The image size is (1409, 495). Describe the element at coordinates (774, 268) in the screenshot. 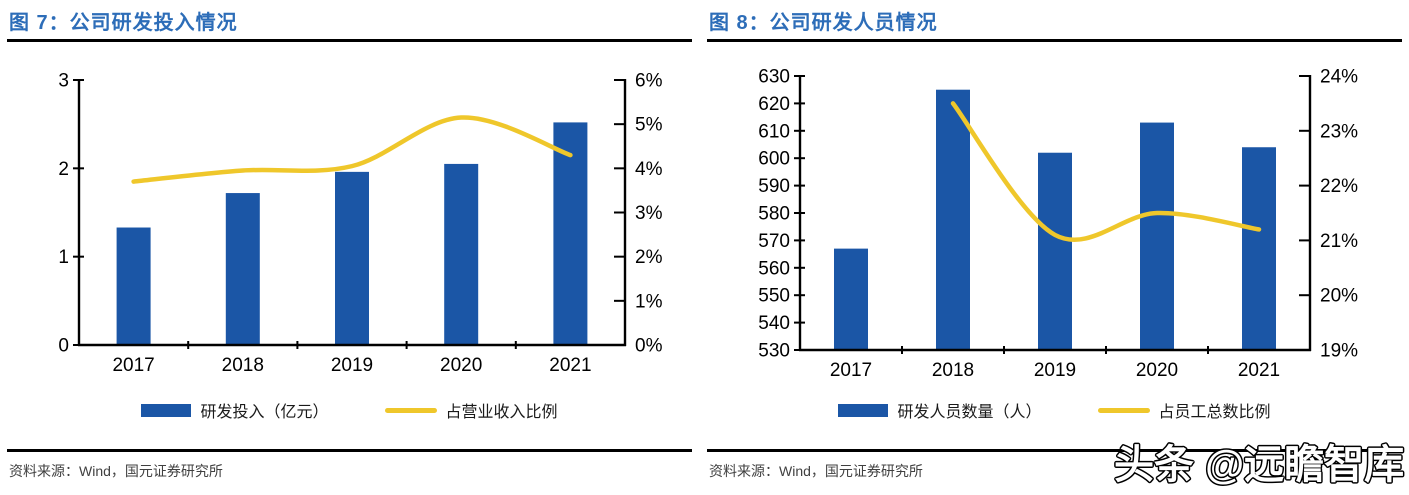

I see `svg-text: 560` at that location.